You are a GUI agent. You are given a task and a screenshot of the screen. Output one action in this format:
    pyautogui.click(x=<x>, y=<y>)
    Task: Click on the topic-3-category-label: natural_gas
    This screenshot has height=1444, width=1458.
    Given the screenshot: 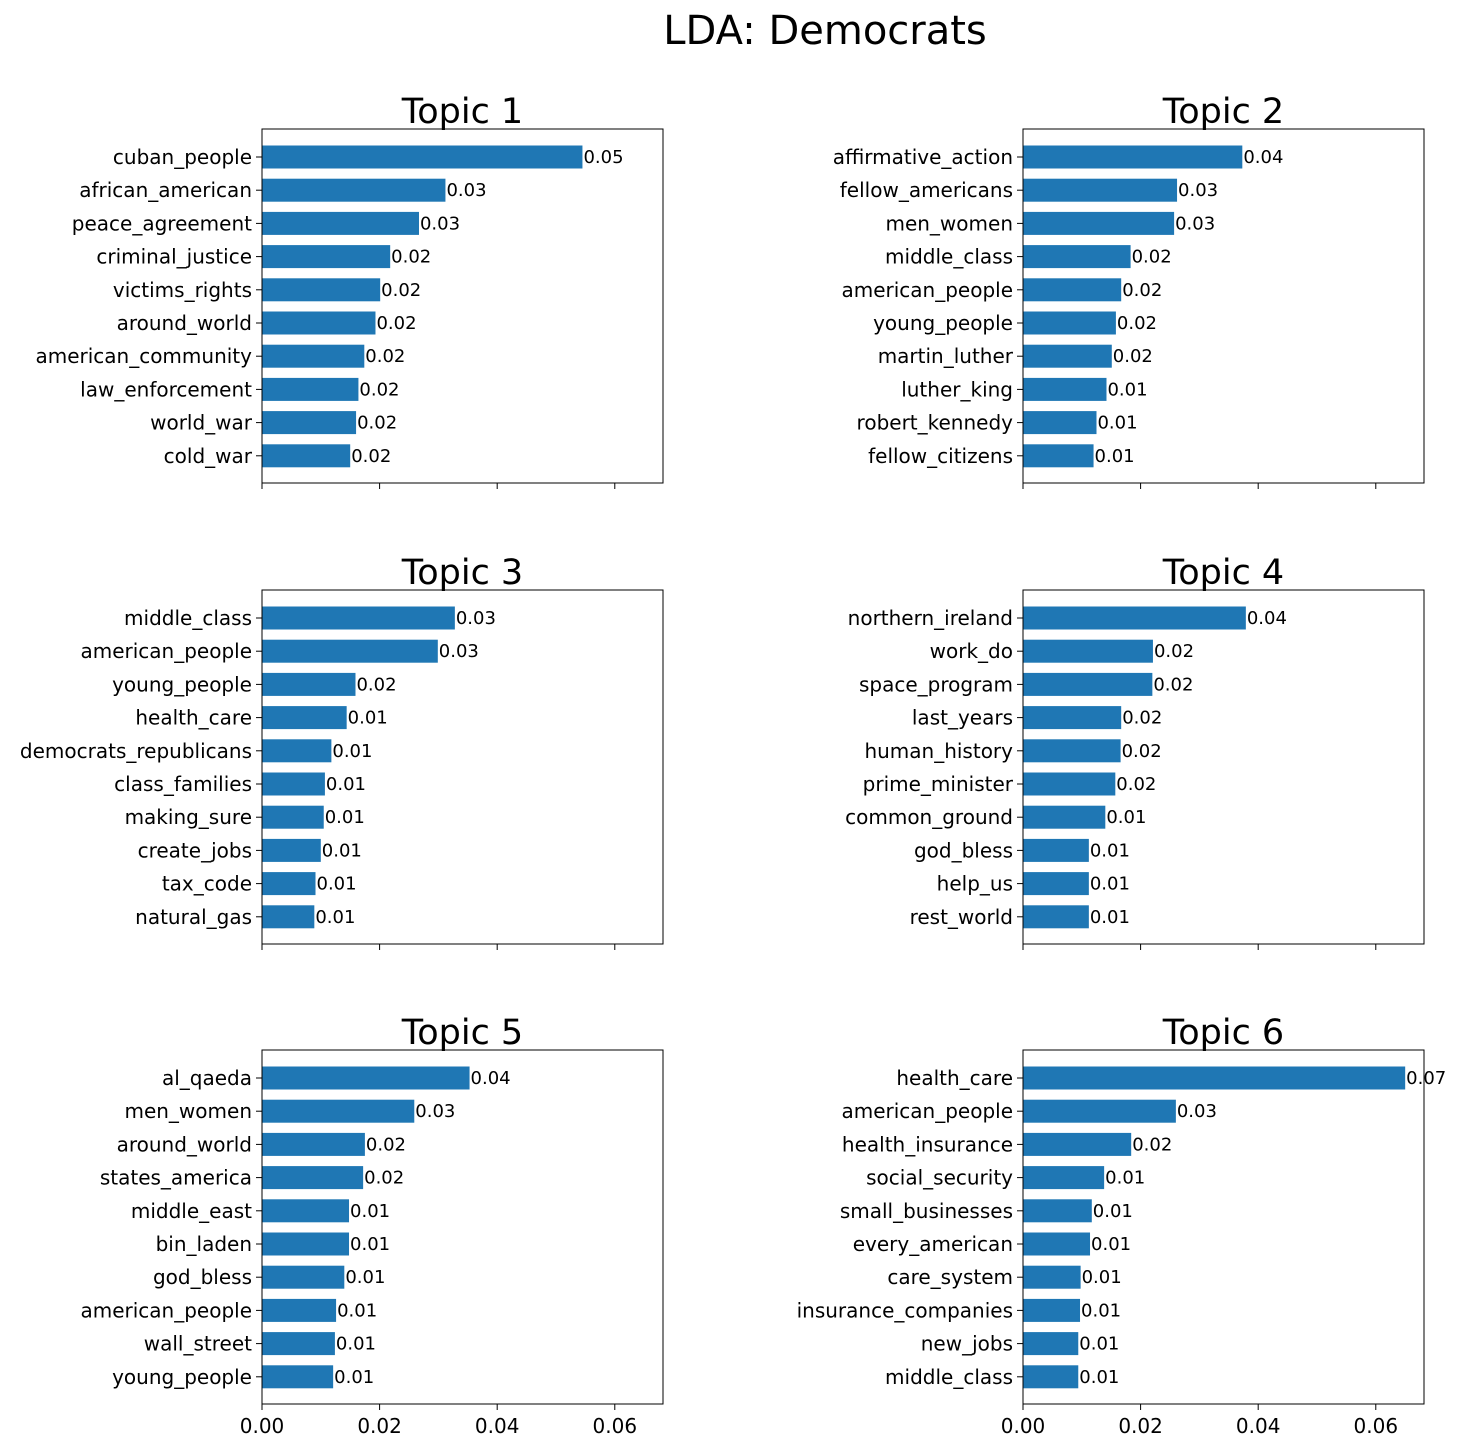 What is the action you would take?
    pyautogui.click(x=193, y=917)
    